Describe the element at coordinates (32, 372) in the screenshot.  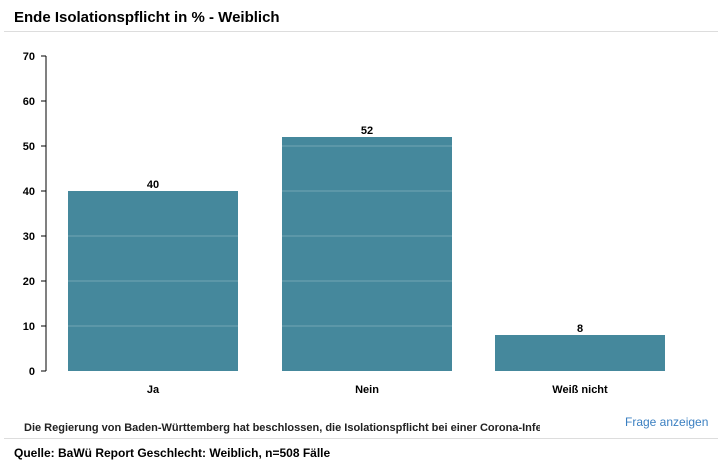
I see `y-tick-label: 0` at that location.